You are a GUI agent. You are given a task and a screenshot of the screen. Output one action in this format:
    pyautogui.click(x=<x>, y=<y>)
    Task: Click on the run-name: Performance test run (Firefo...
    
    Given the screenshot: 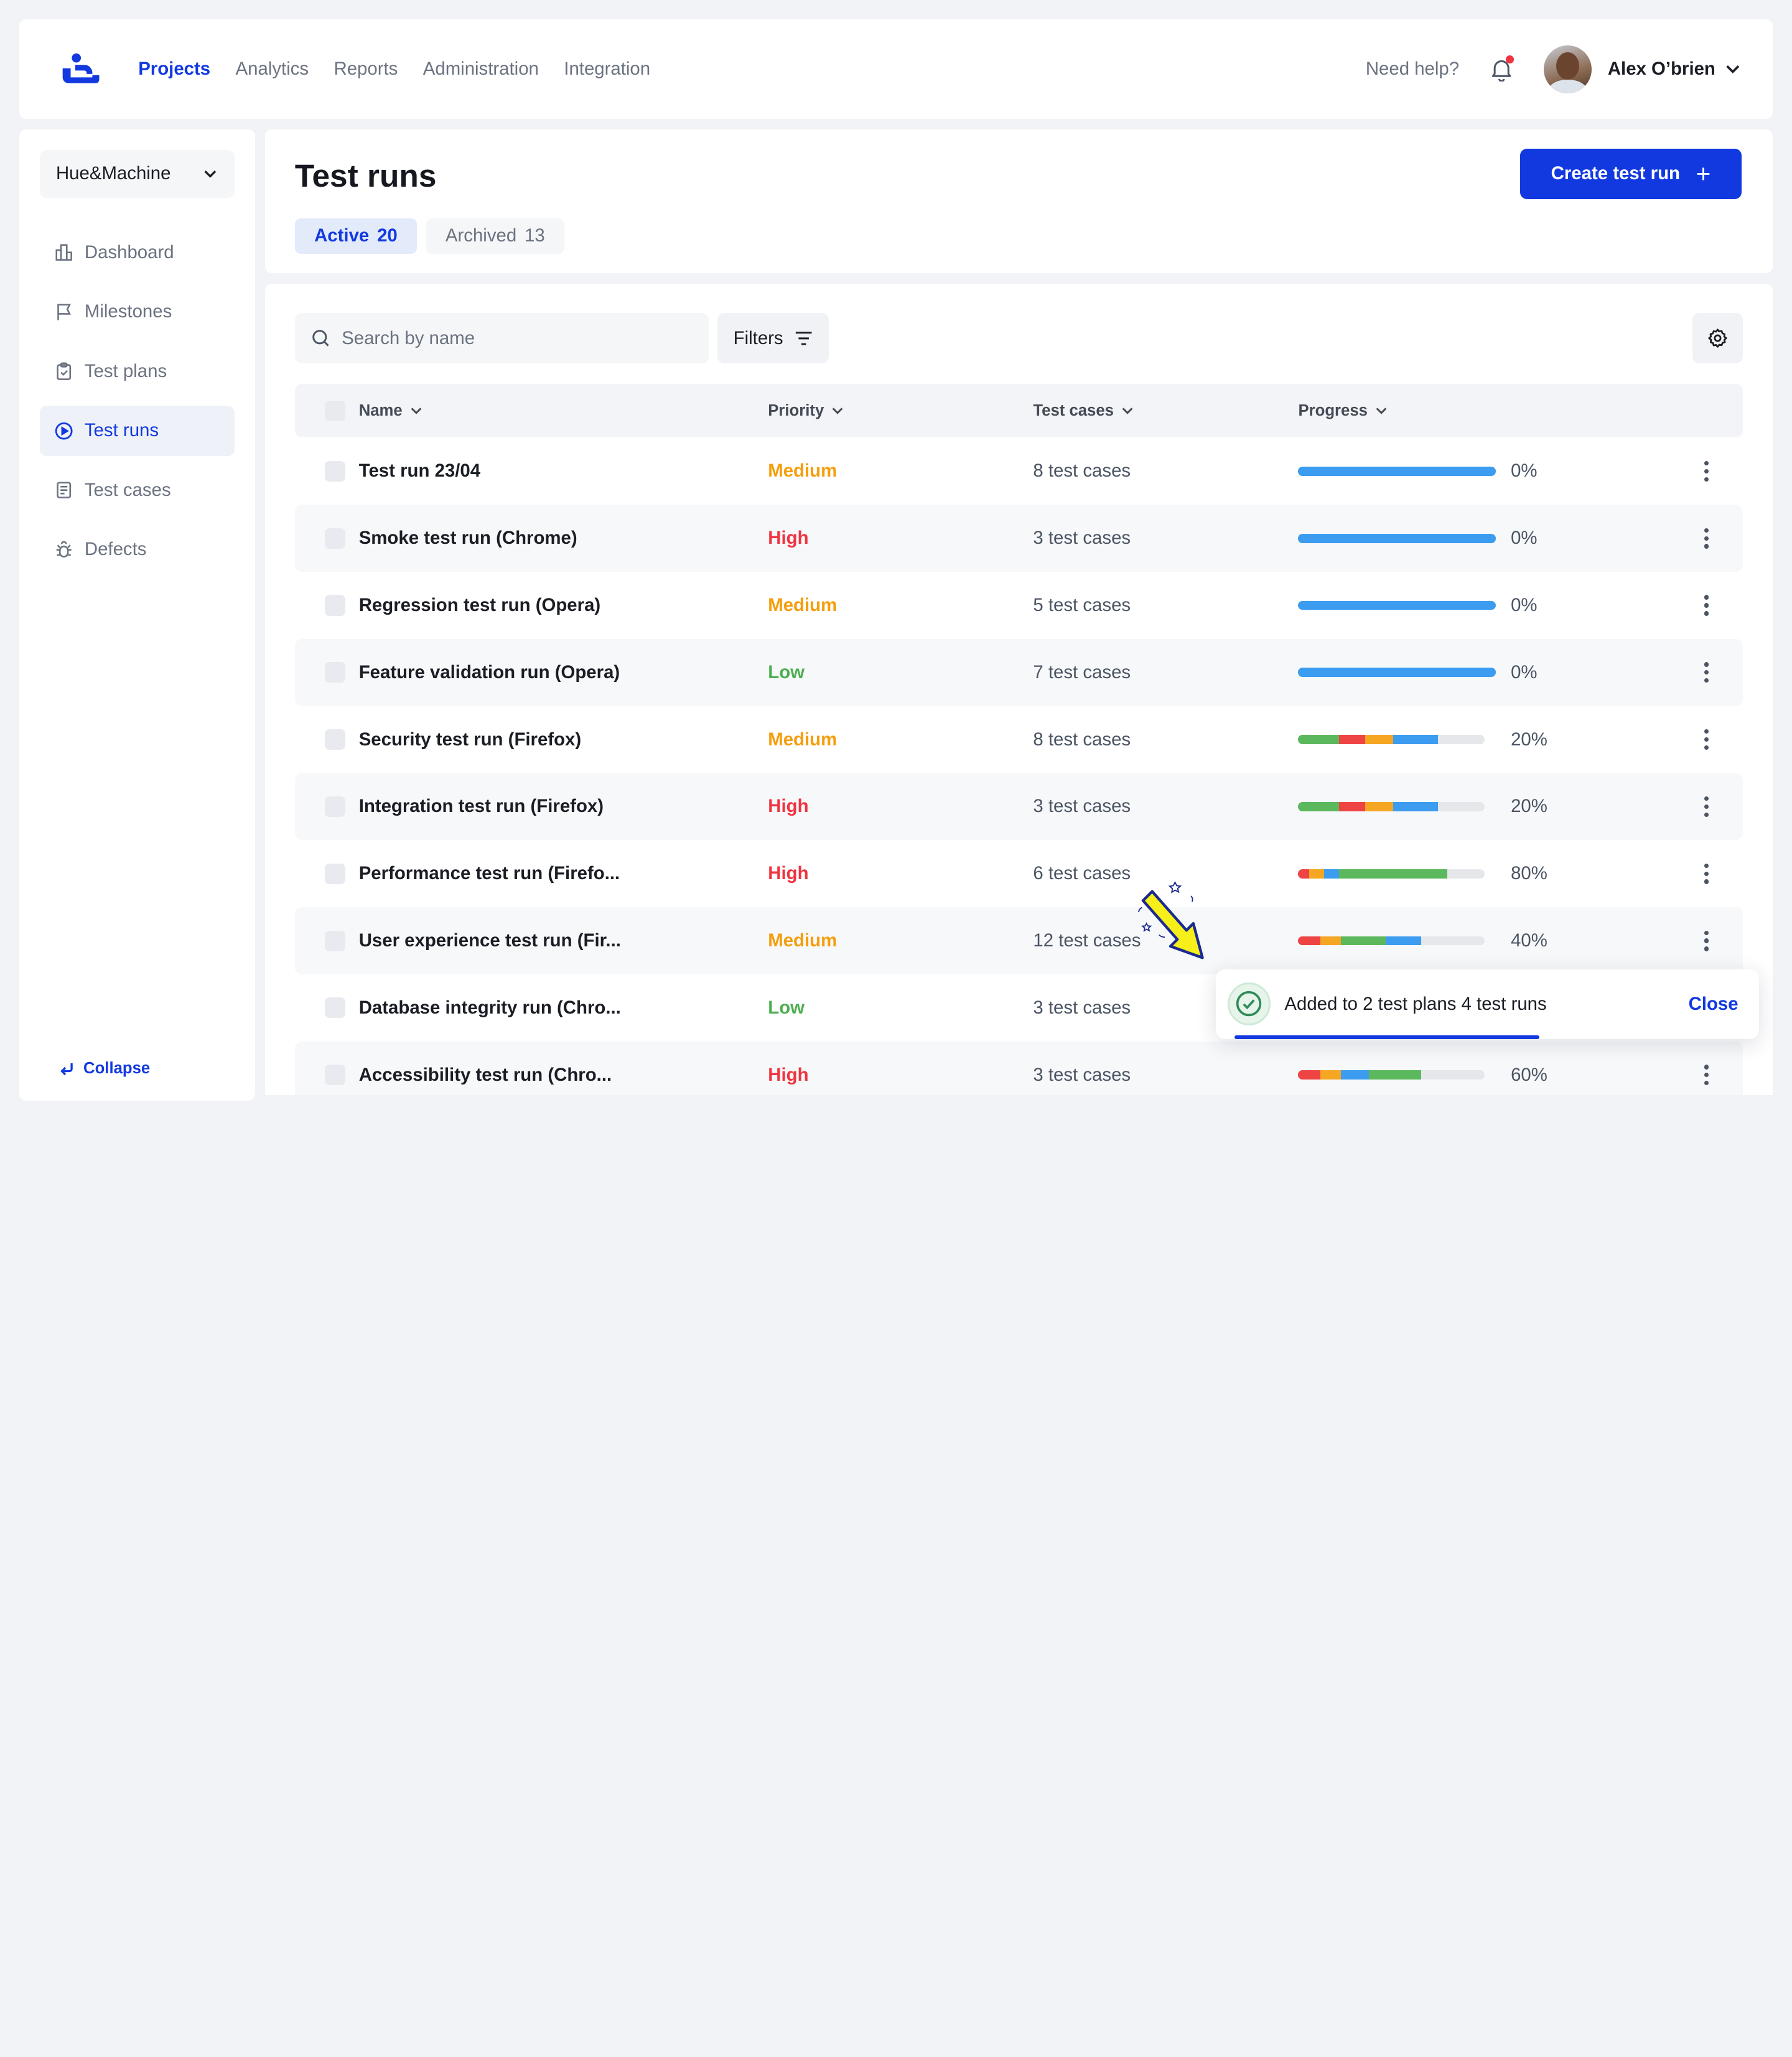 What is the action you would take?
    pyautogui.click(x=489, y=873)
    